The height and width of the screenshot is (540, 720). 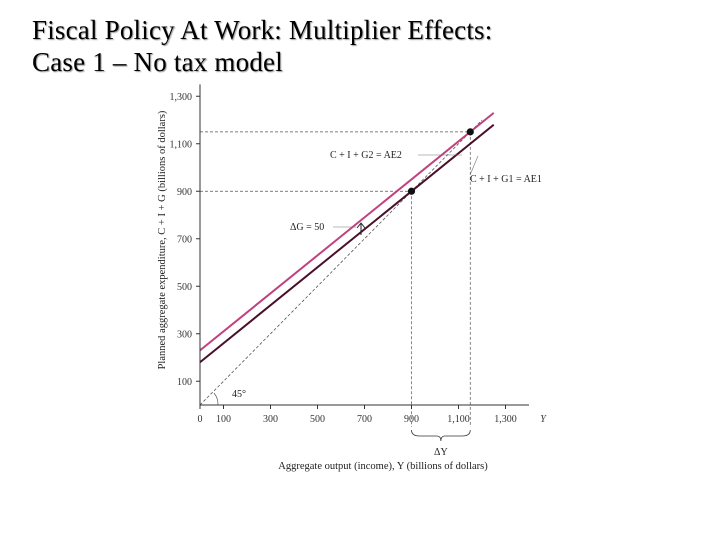 I want to click on delta-y-brace, so click(x=441, y=435).